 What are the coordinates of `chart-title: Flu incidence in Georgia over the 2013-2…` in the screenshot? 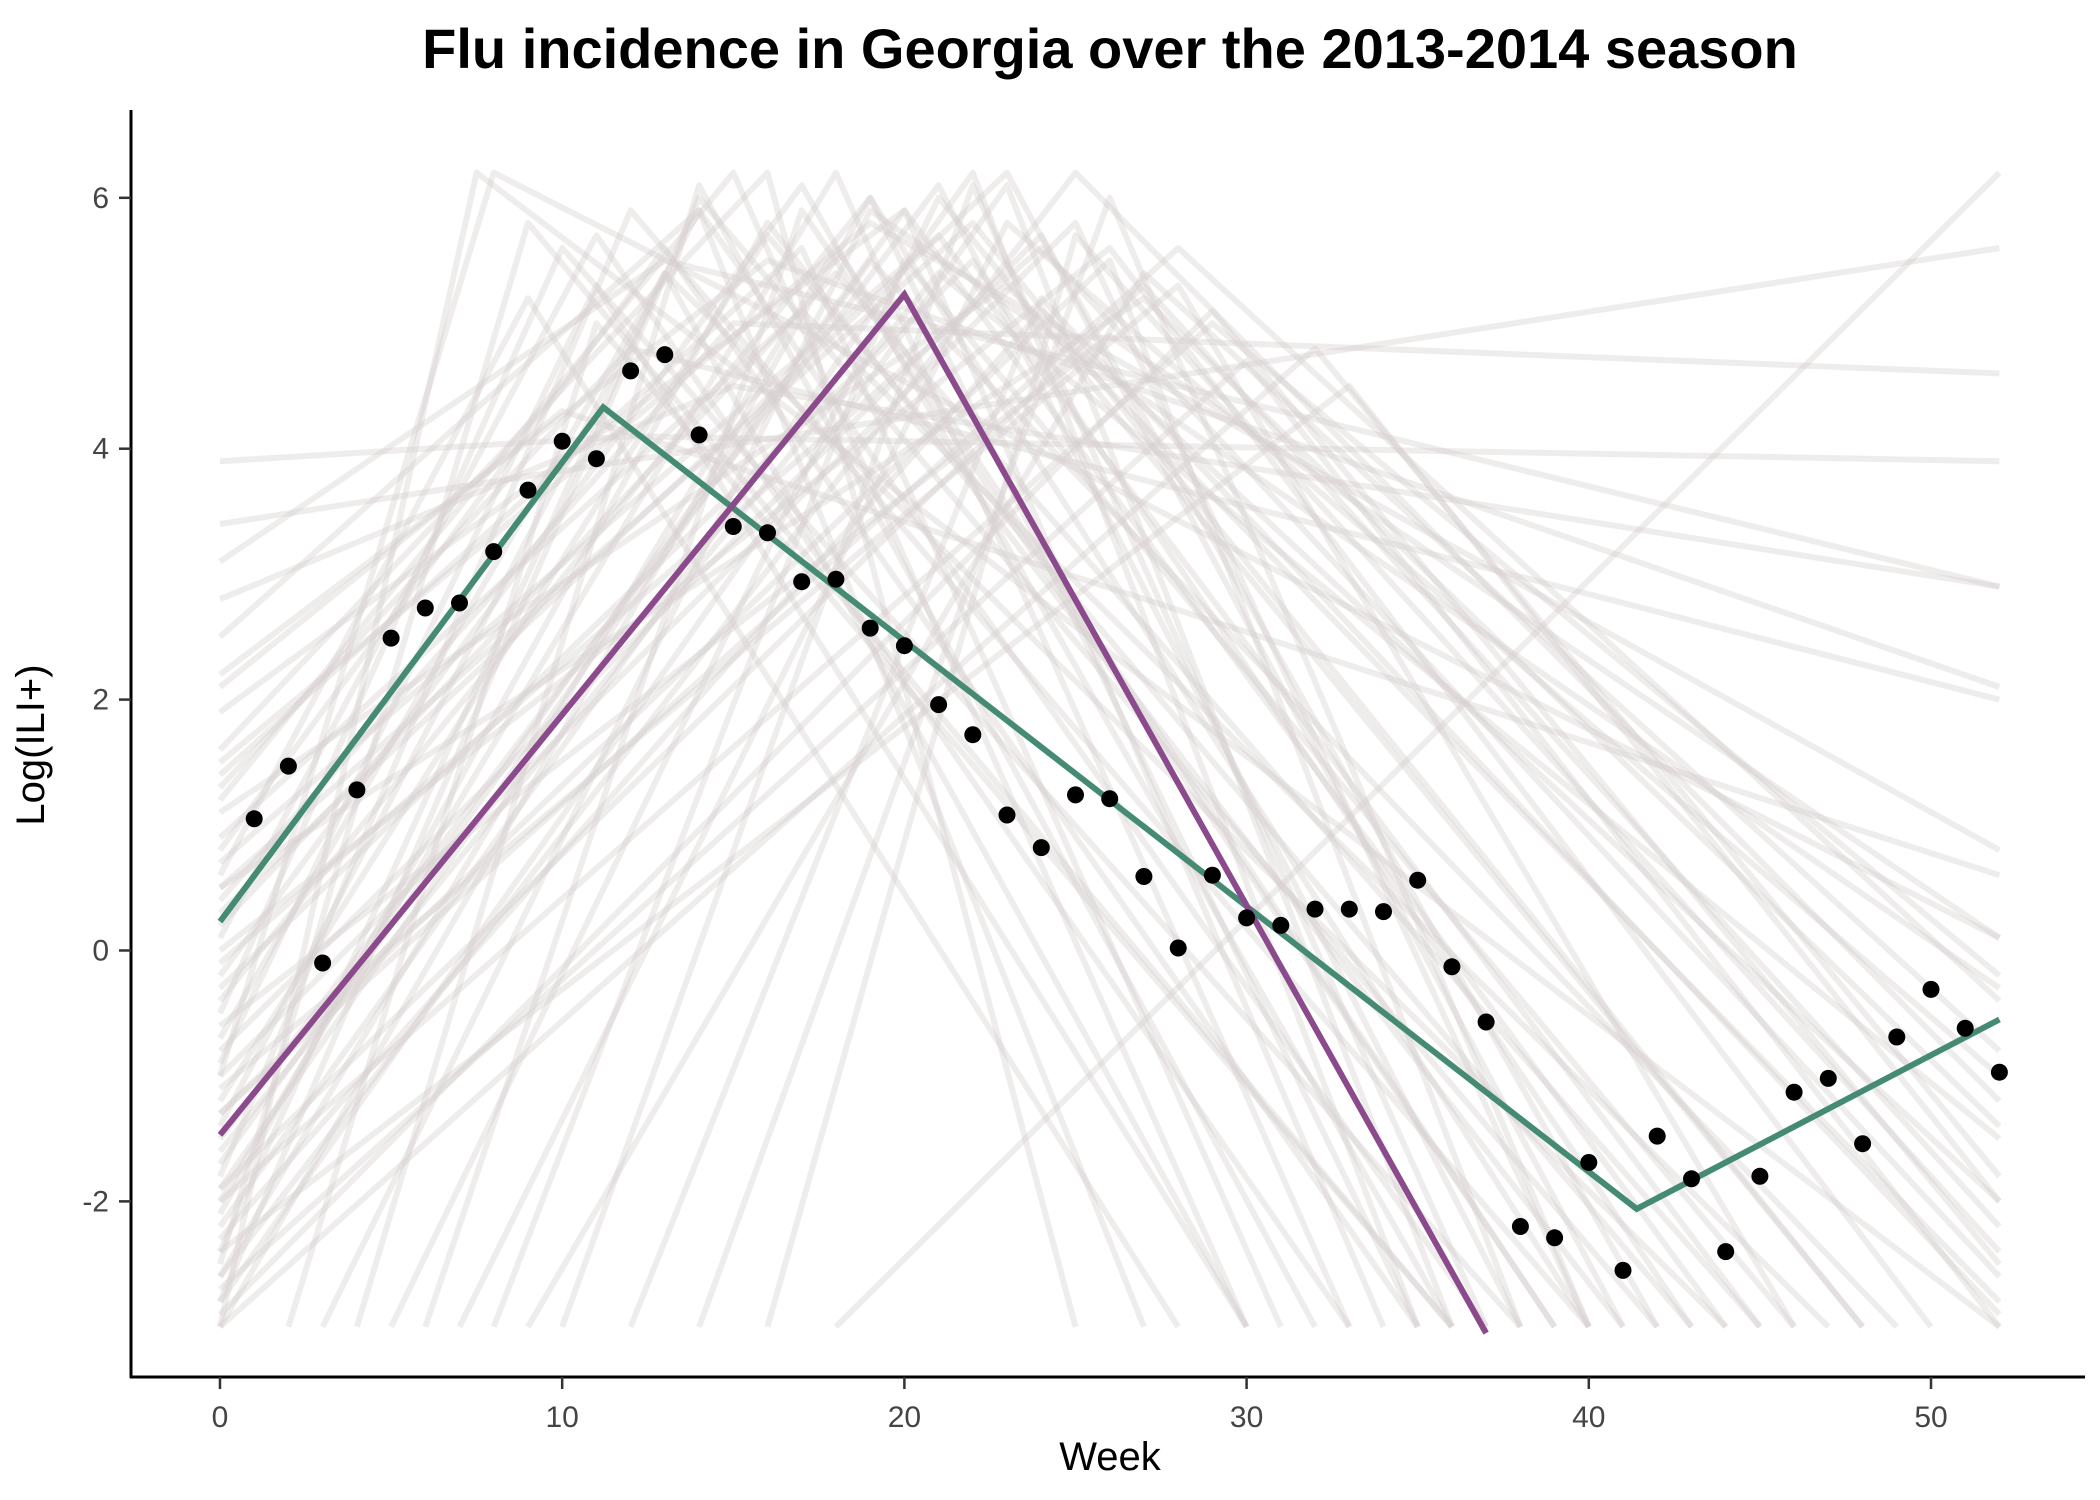 It's located at (1110, 48).